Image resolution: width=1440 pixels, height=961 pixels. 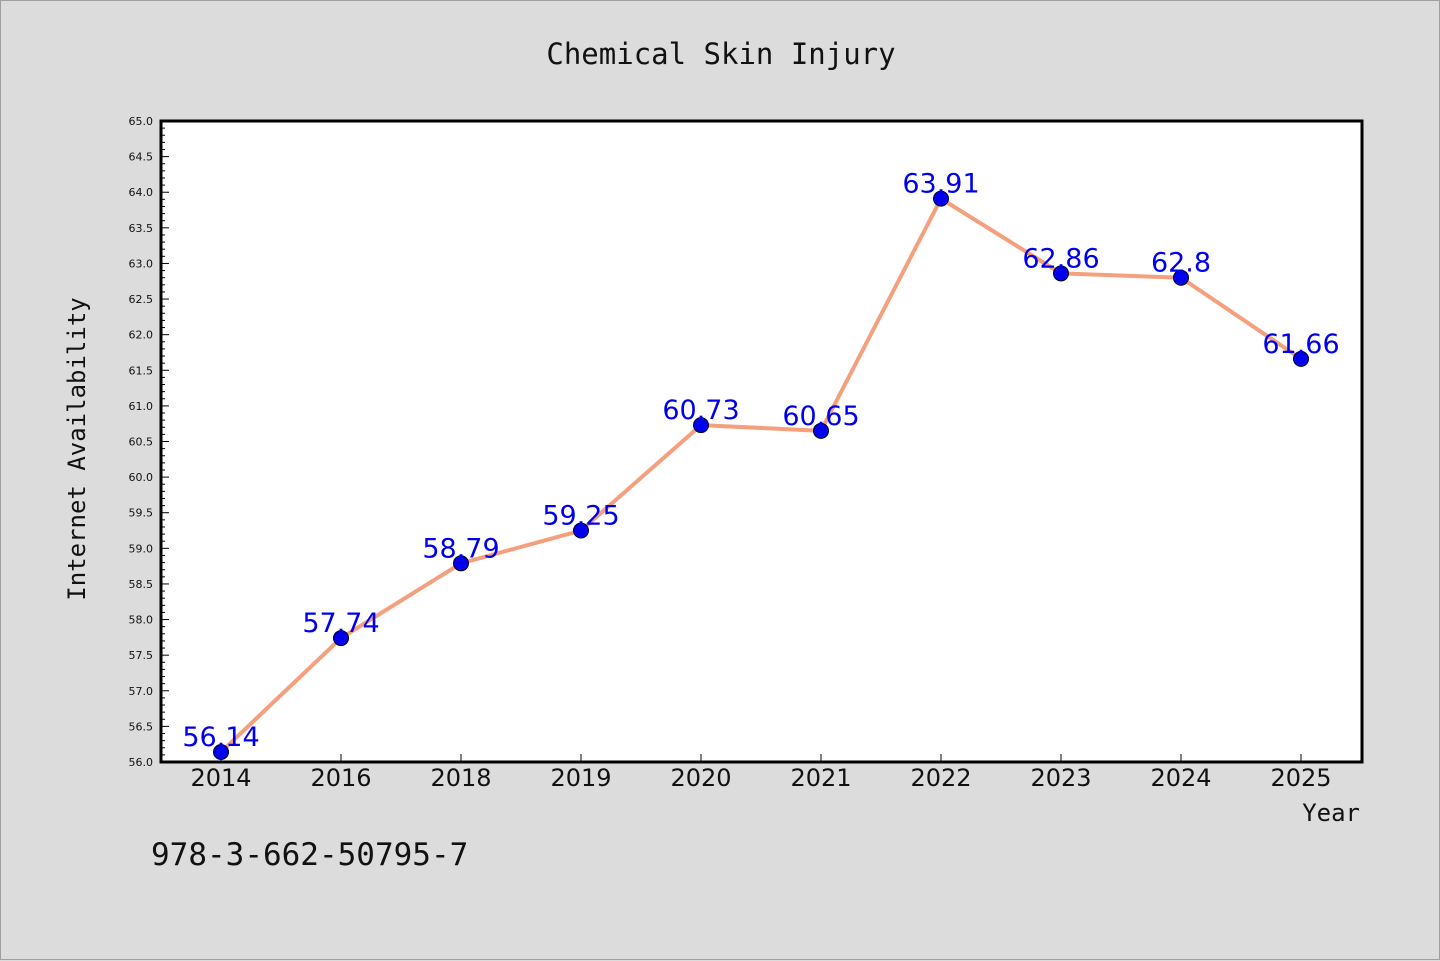 What do you see at coordinates (141, 192) in the screenshot?
I see `y-tick-label: 64.0` at bounding box center [141, 192].